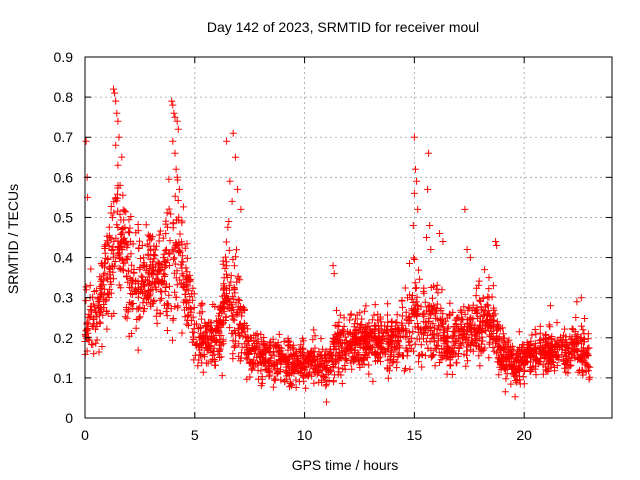 This screenshot has width=640, height=480. Describe the element at coordinates (305, 435) in the screenshot. I see `x-tick-label: 10` at that location.